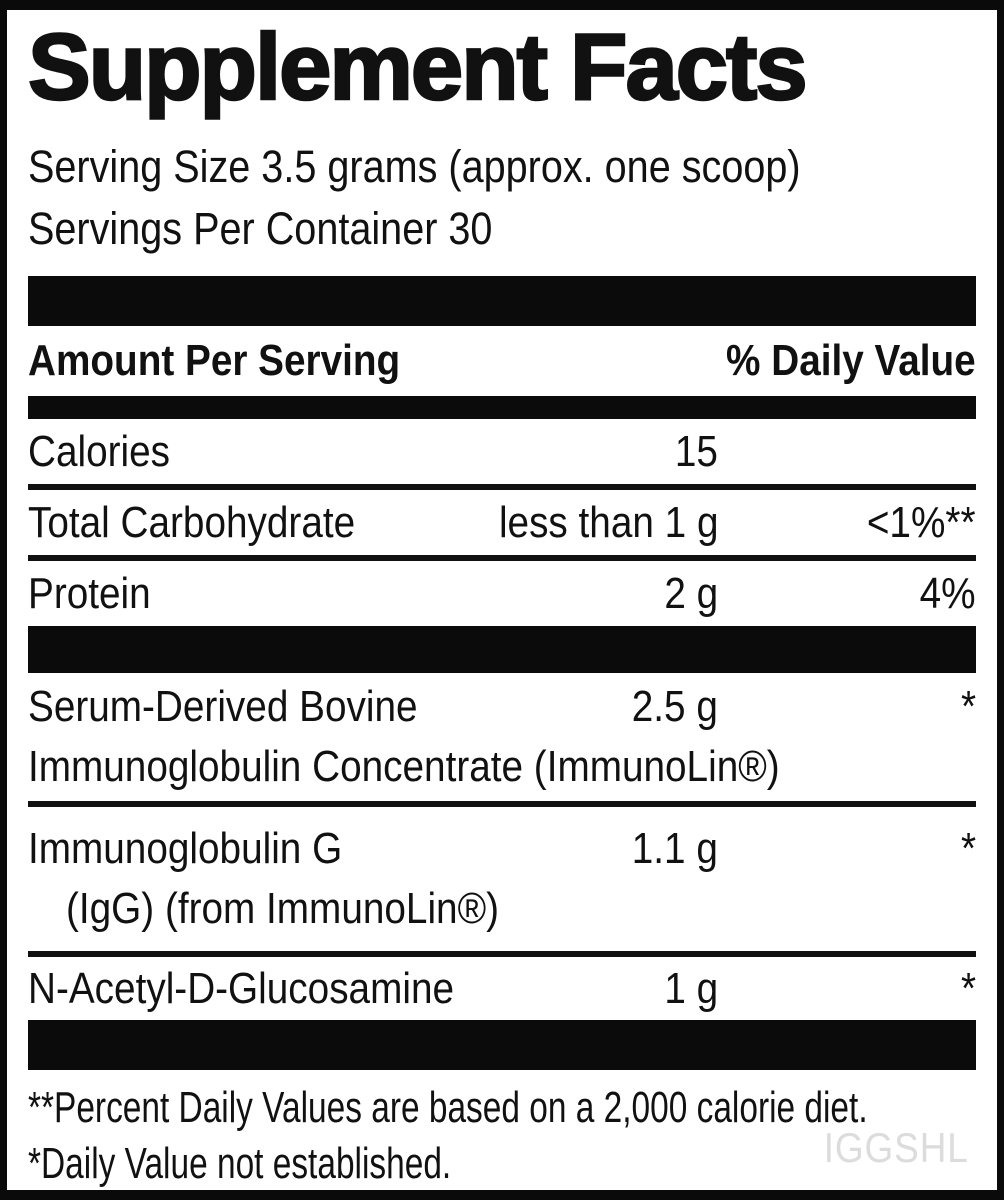 The image size is (1004, 1200). I want to click on percent-daily-value-header: % Daily Value, so click(851, 360).